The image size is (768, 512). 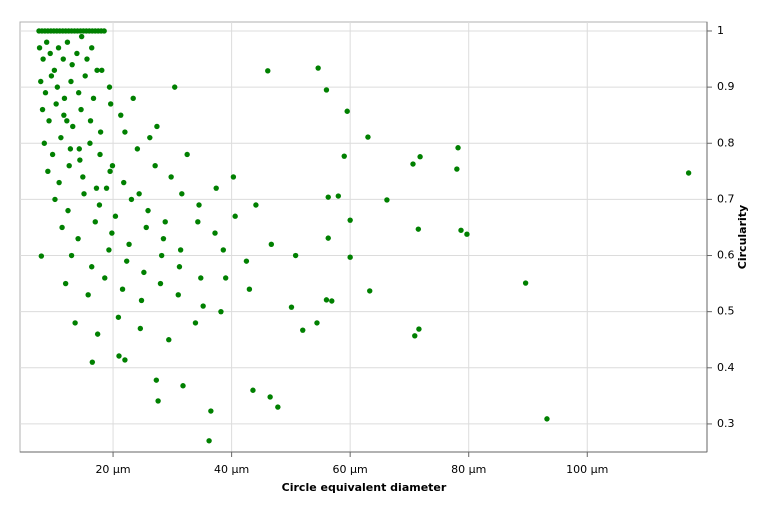 What do you see at coordinates (726, 311) in the screenshot?
I see `y-tick-label: 0.5` at bounding box center [726, 311].